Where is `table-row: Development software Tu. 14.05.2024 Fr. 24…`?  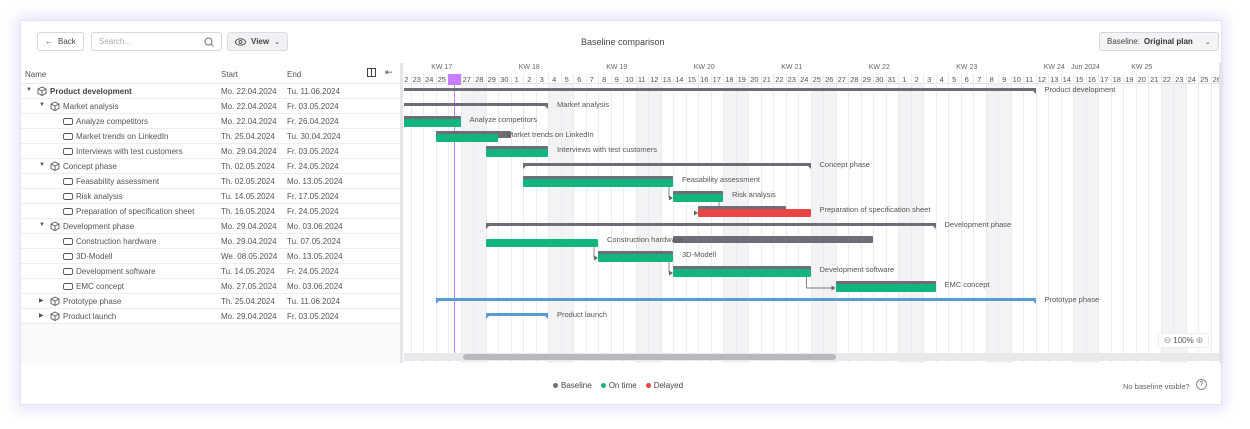
table-row: Development software Tu. 14.05.2024 Fr. 24… is located at coordinates (210, 271).